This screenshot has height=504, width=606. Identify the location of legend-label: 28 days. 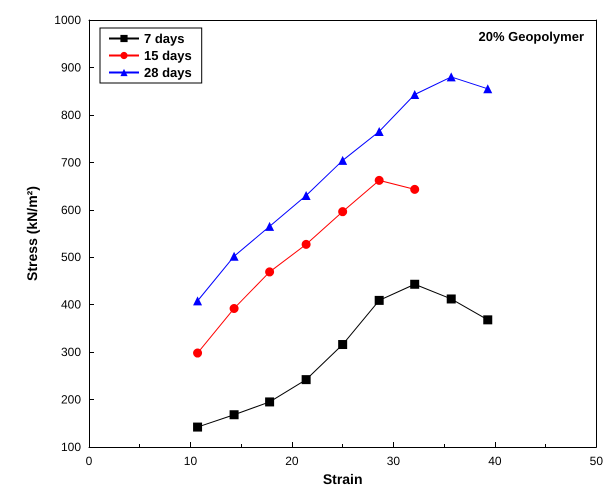
(168, 72).